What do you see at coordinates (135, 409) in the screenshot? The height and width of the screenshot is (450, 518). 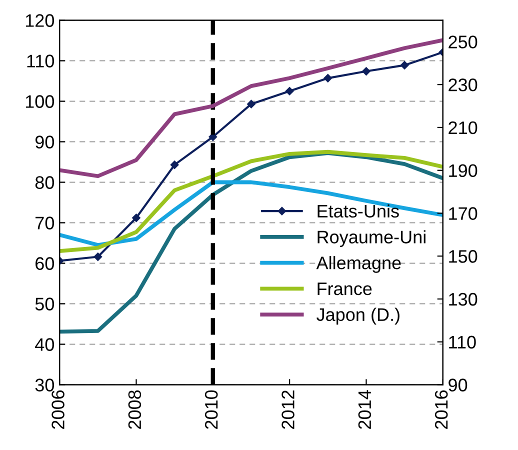 I see `x-tick-label: 2008` at bounding box center [135, 409].